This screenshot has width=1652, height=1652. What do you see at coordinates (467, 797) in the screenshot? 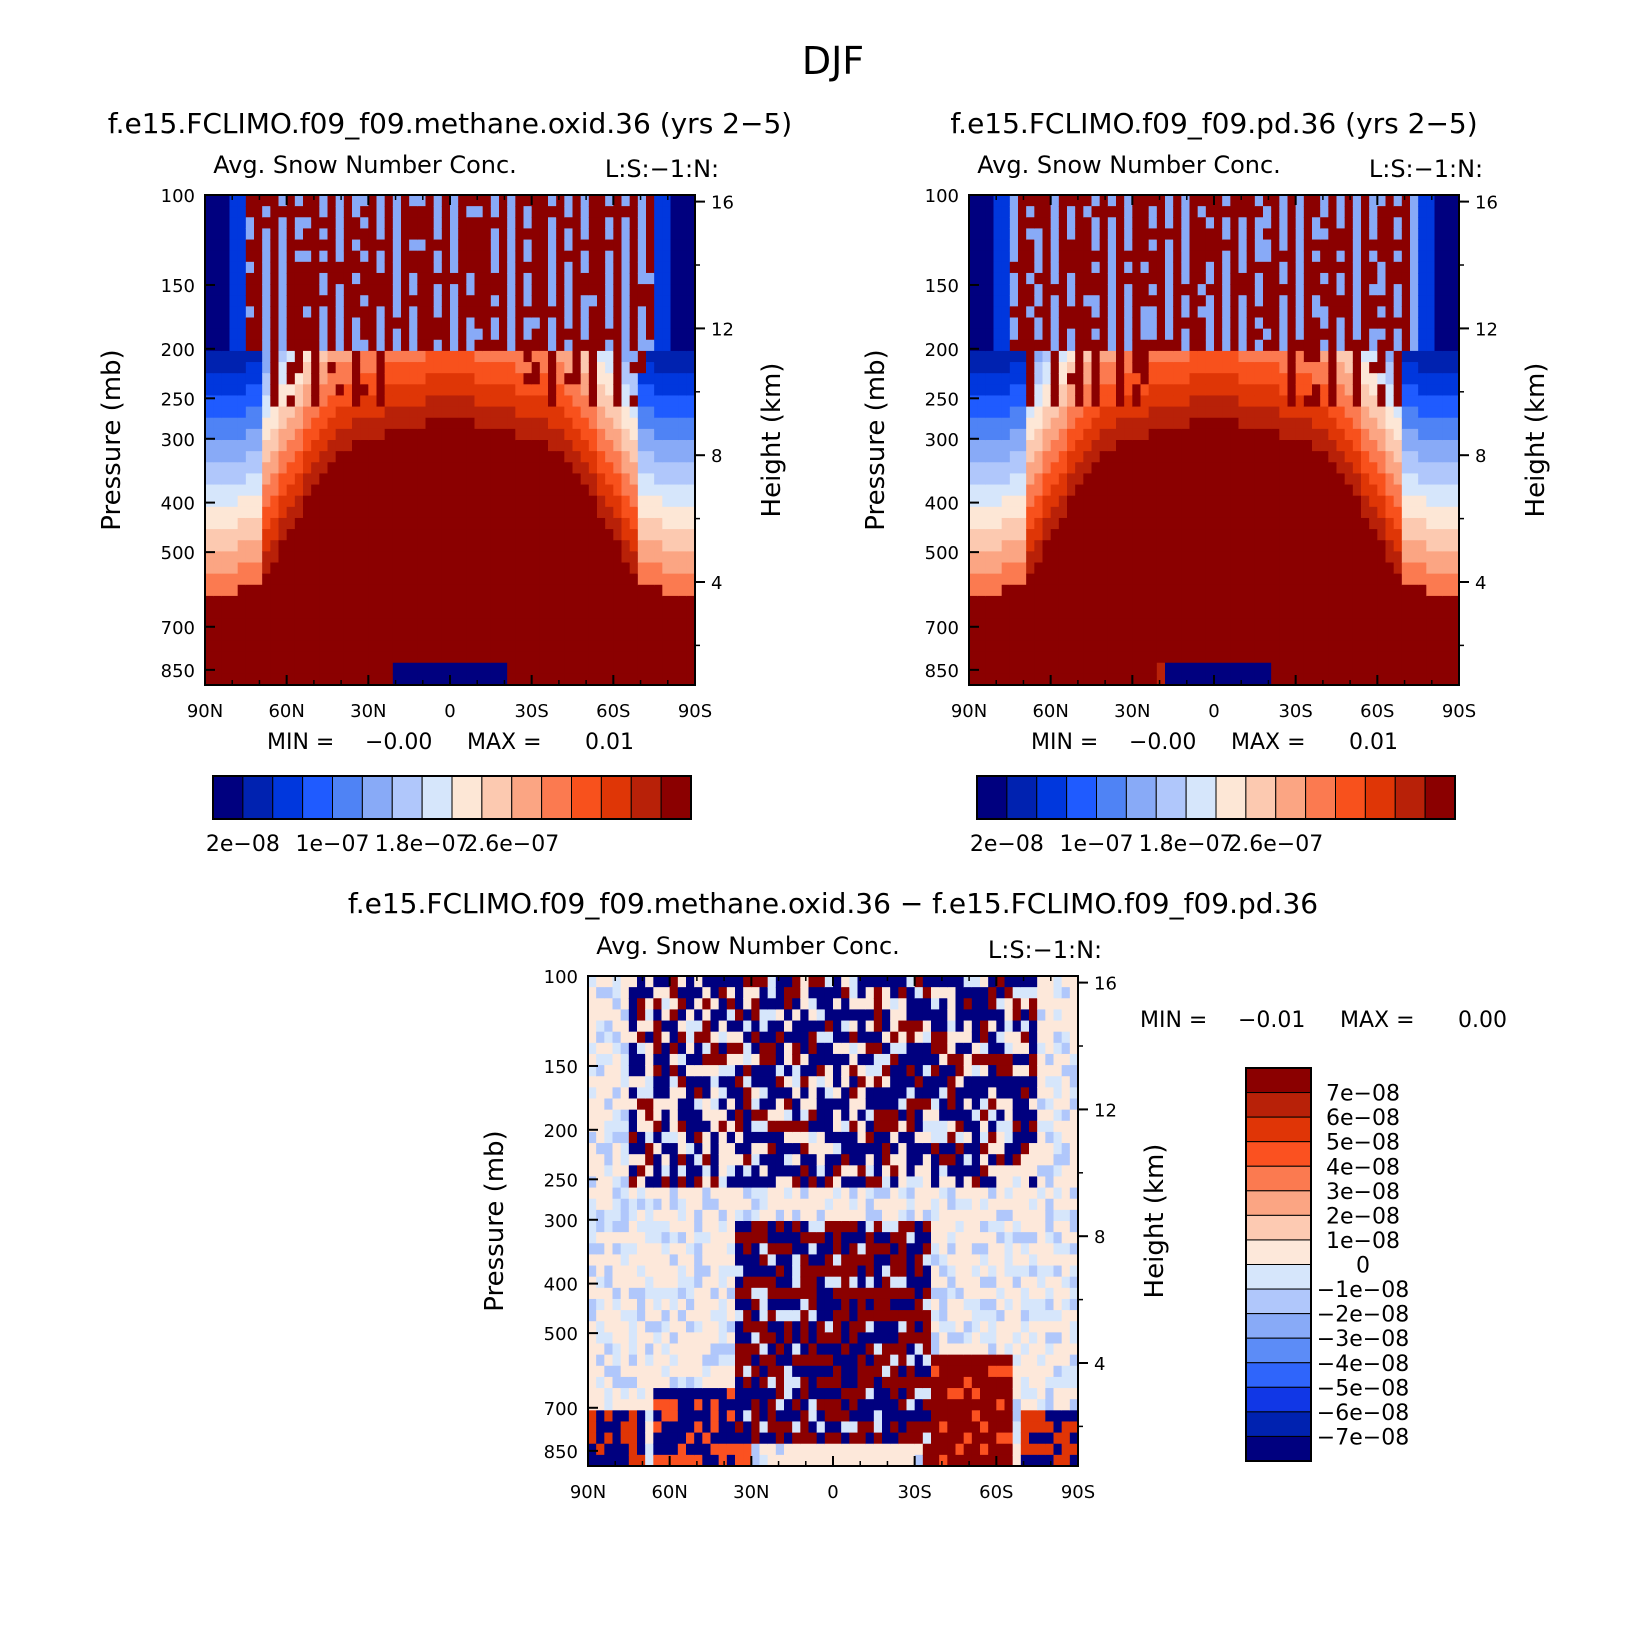
I see `colorbar-swatch` at bounding box center [467, 797].